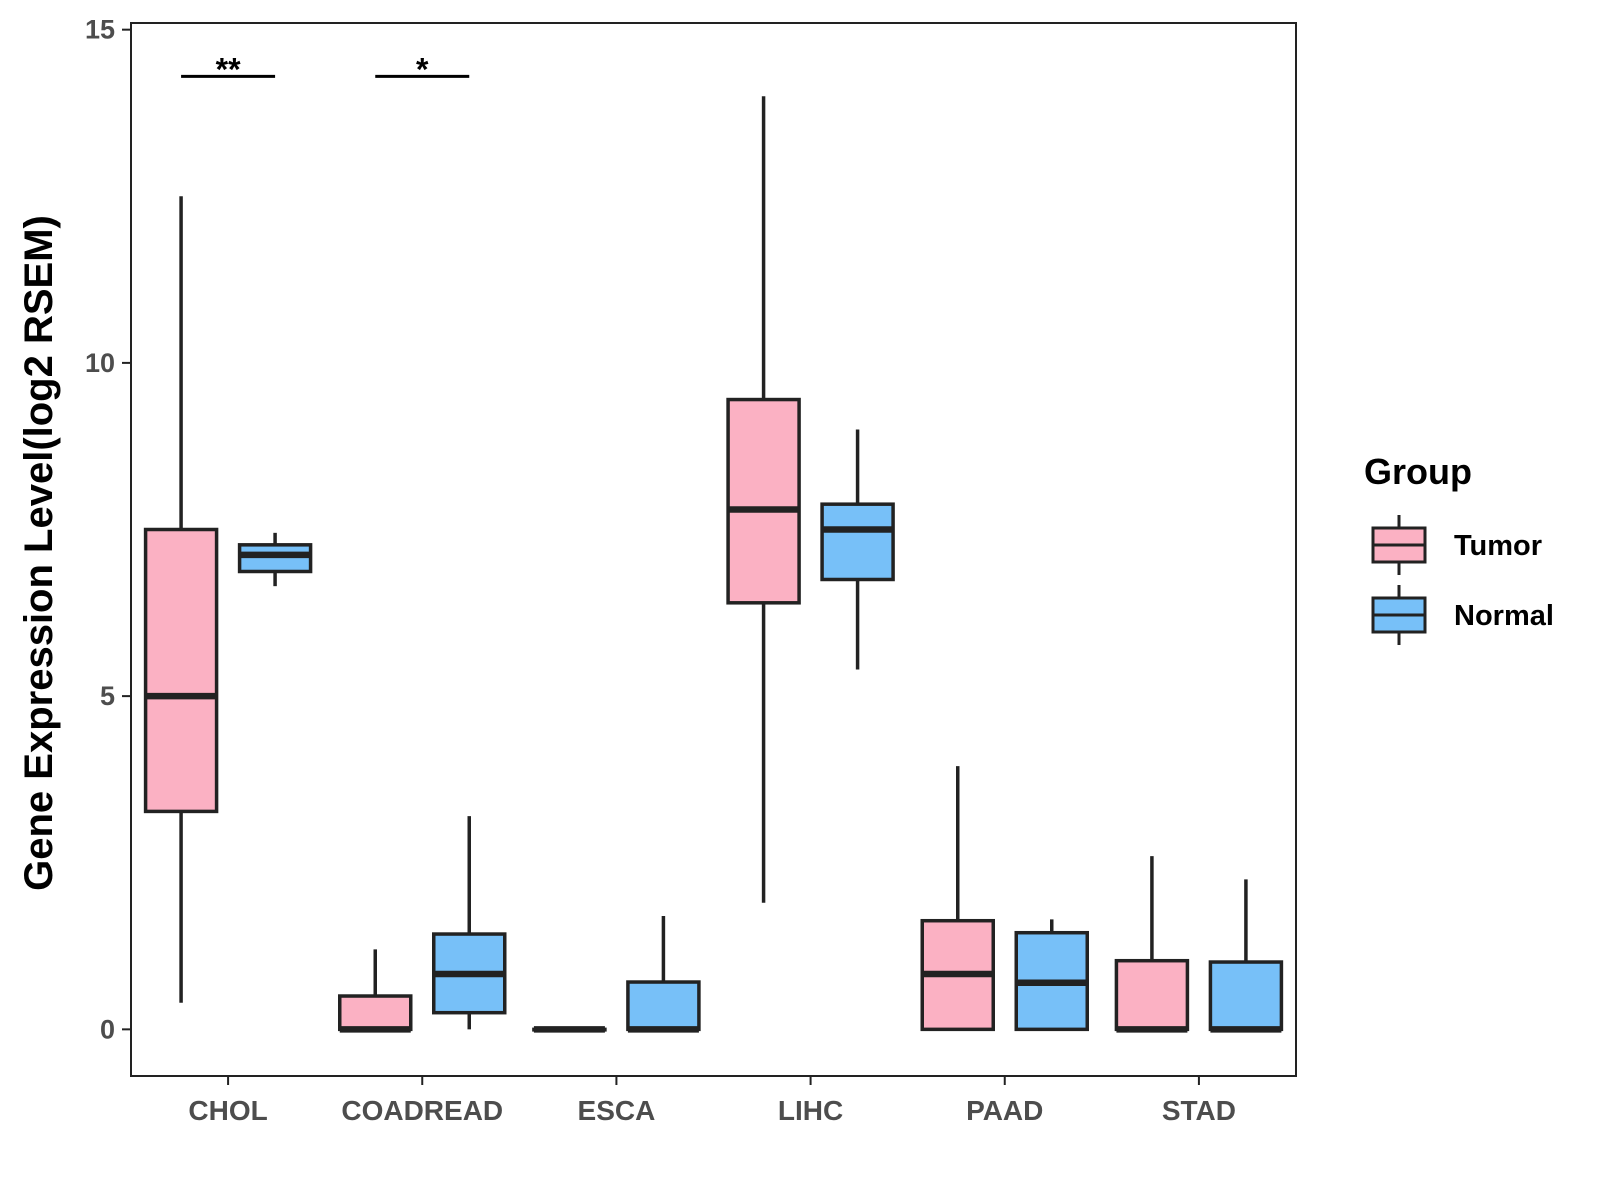  Describe the element at coordinates (100, 30) in the screenshot. I see `y-tick-label: 15` at that location.